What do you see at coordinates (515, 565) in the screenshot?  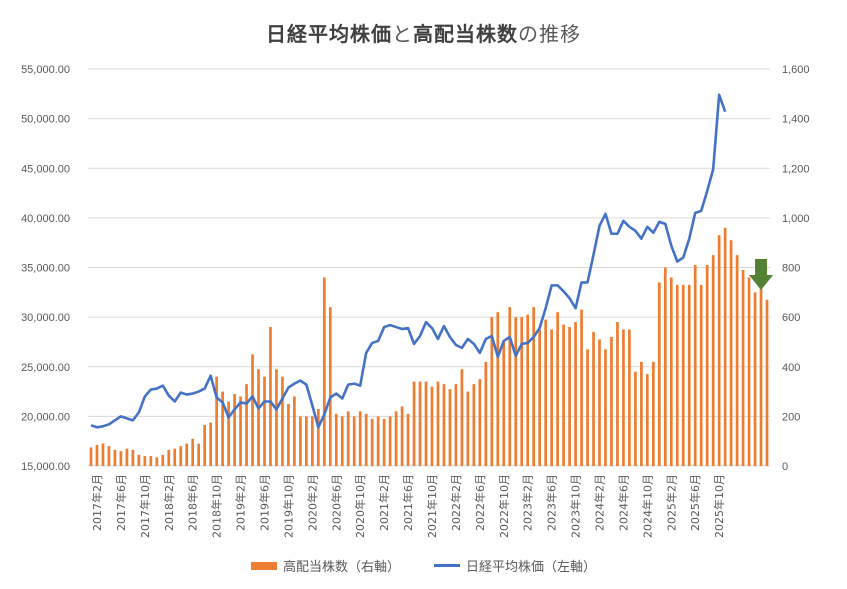 I see `legend-item-line: 日経平均株価（左軸）` at bounding box center [515, 565].